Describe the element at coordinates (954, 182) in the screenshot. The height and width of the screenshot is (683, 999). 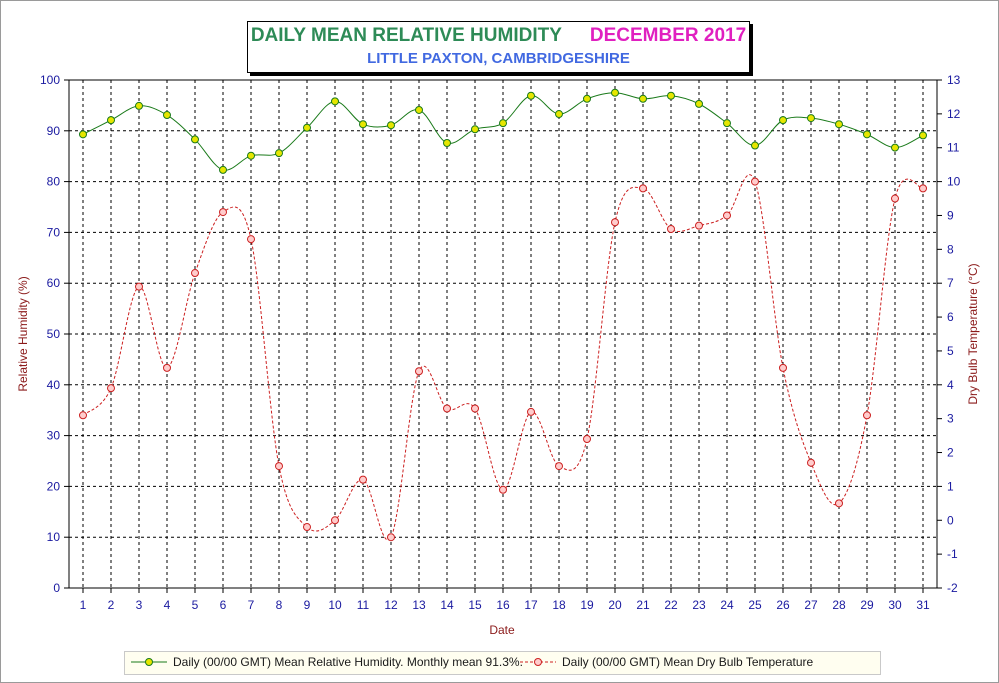
I see `y-right-tick-label: 10` at that location.